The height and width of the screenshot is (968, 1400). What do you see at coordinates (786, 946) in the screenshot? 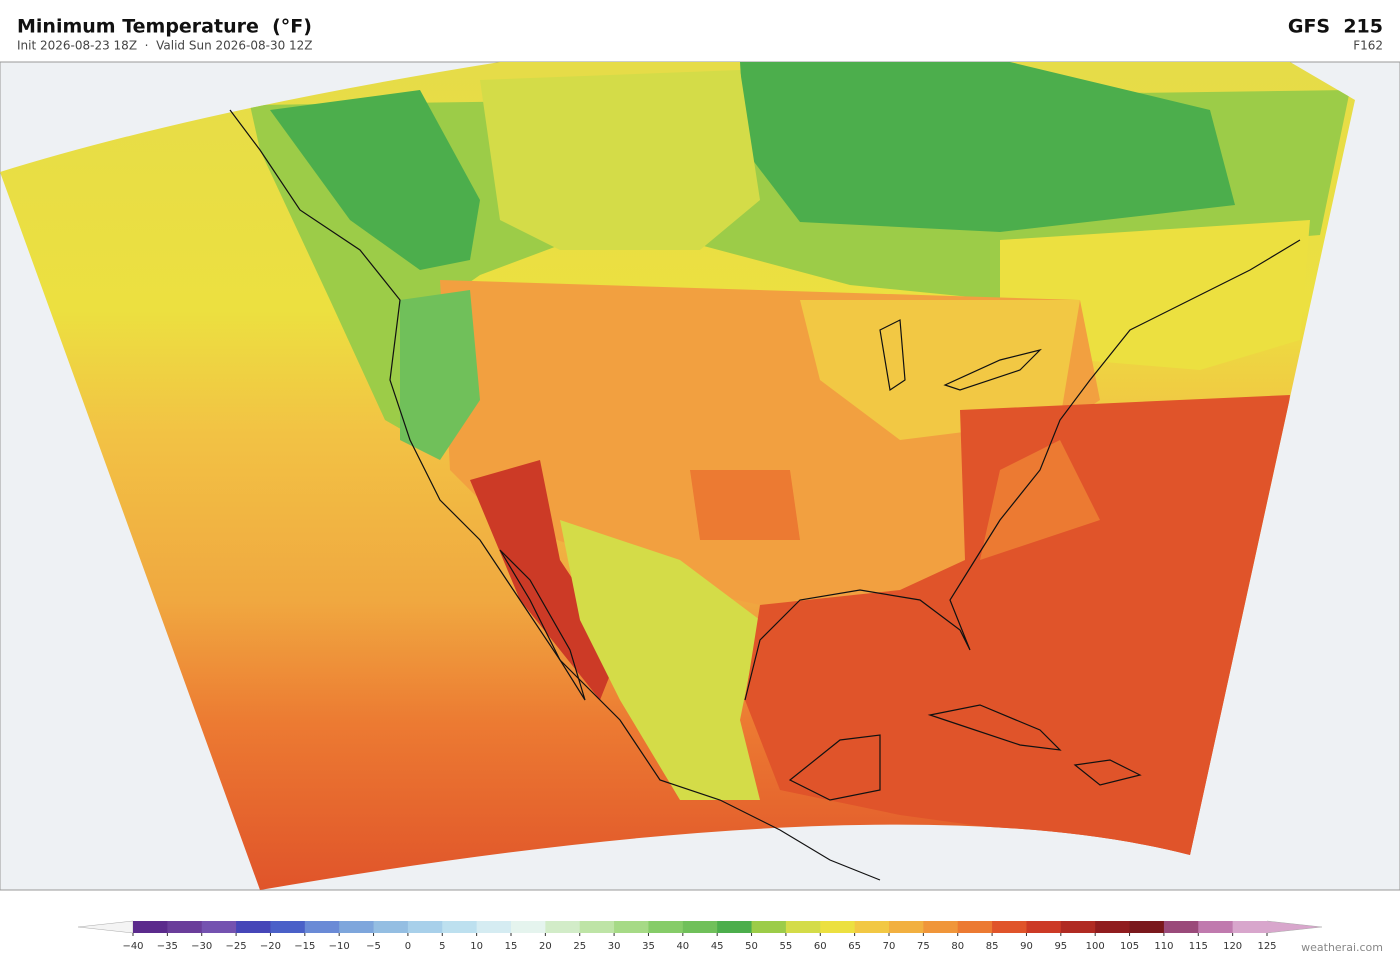
I see `colorbar-tick-label: 55` at bounding box center [786, 946].